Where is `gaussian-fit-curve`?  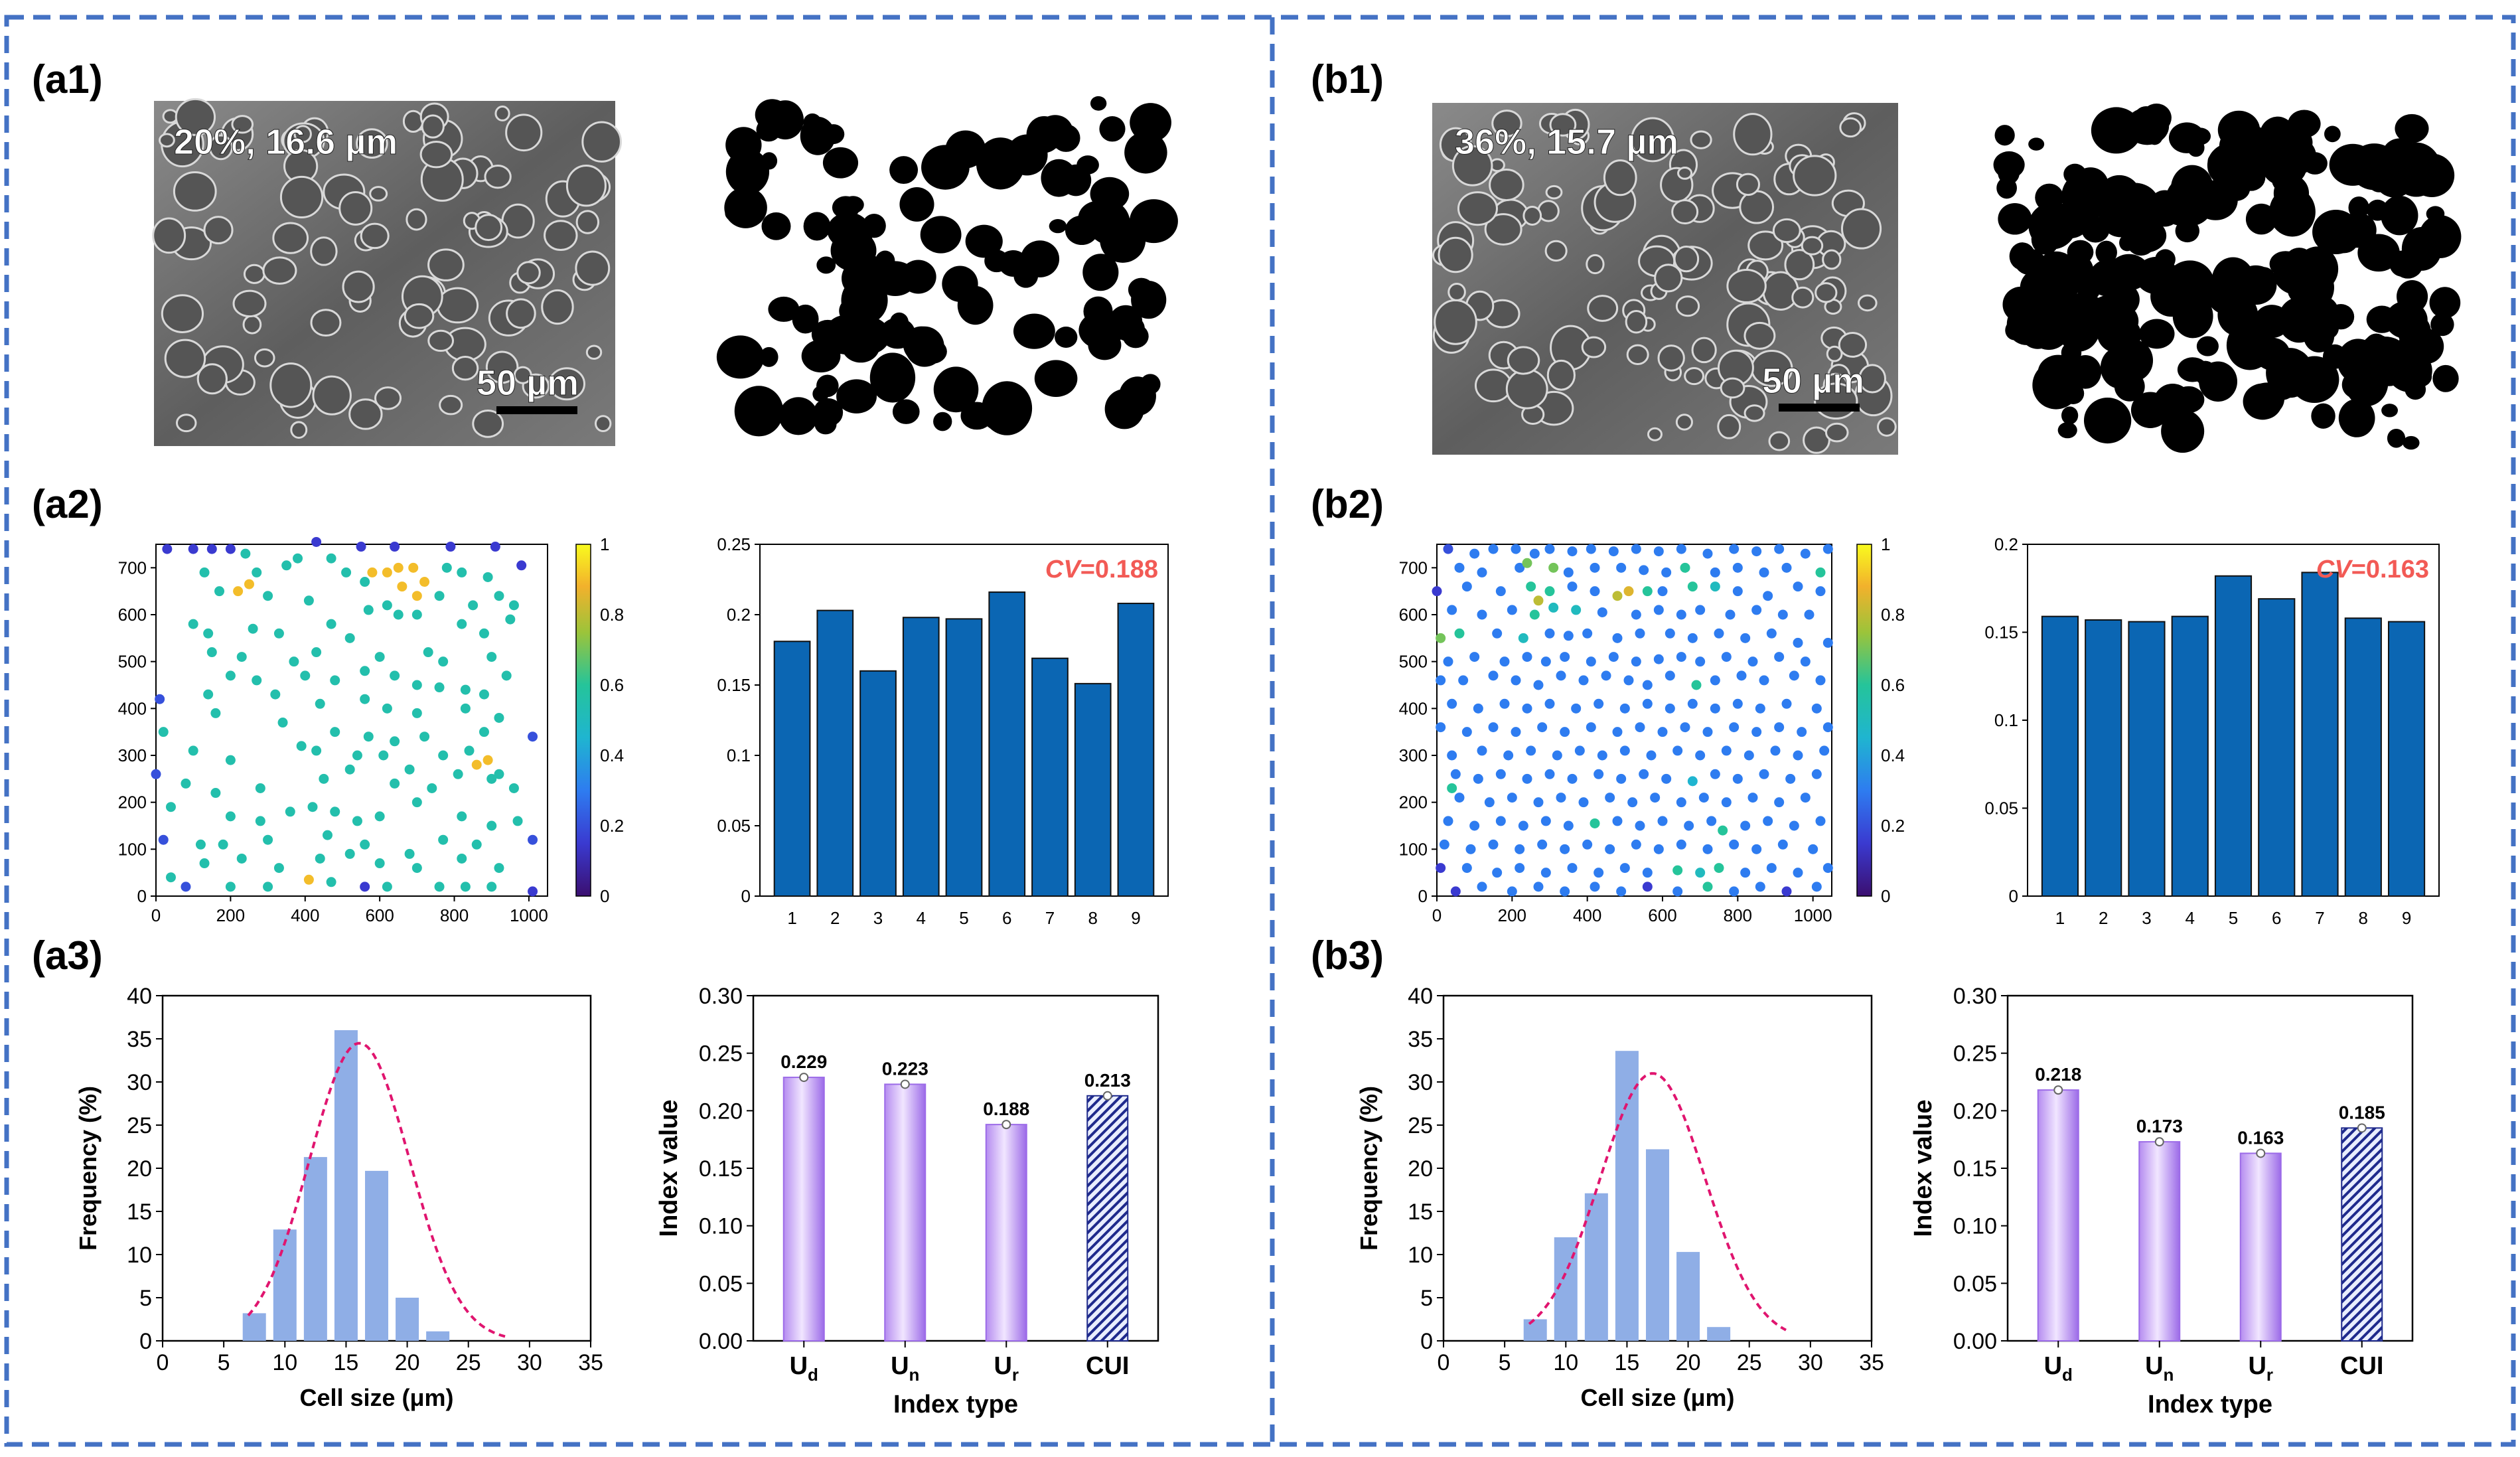
gaussian-fit-curve is located at coordinates (376, 1189).